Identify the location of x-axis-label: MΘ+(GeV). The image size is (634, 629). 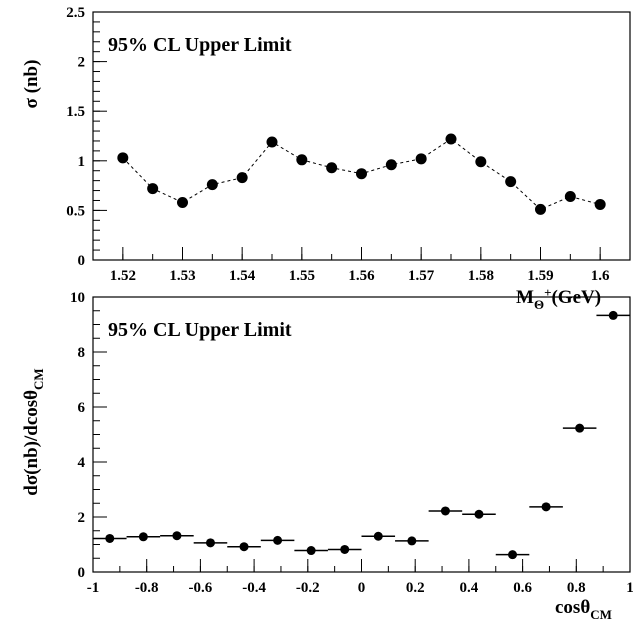
(558, 298).